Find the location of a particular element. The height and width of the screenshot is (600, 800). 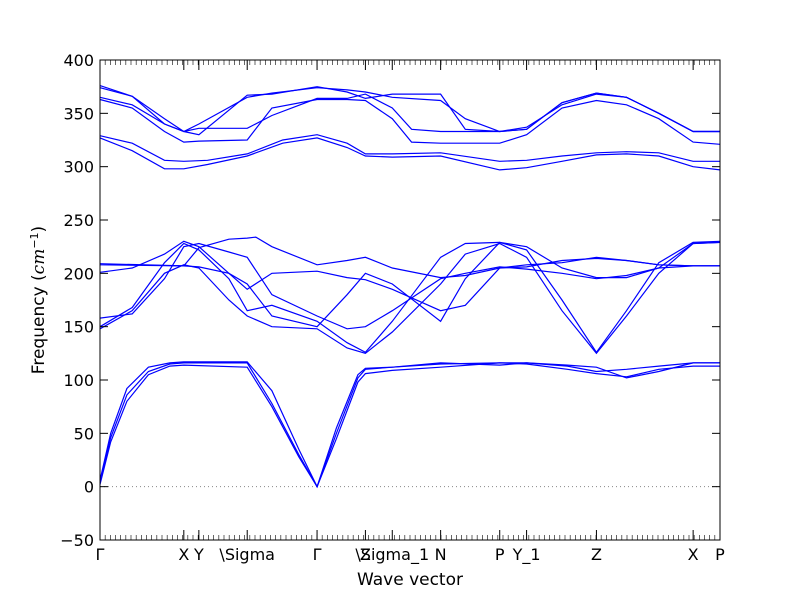

x-tick-label: N is located at coordinates (441, 554).